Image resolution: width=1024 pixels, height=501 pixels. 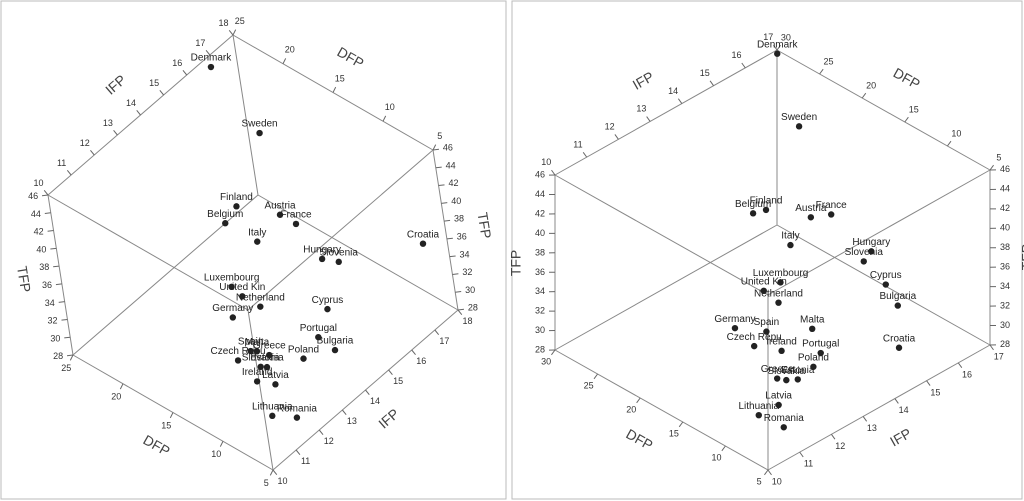 I want to click on tick-label: 17, so click(x=200, y=43).